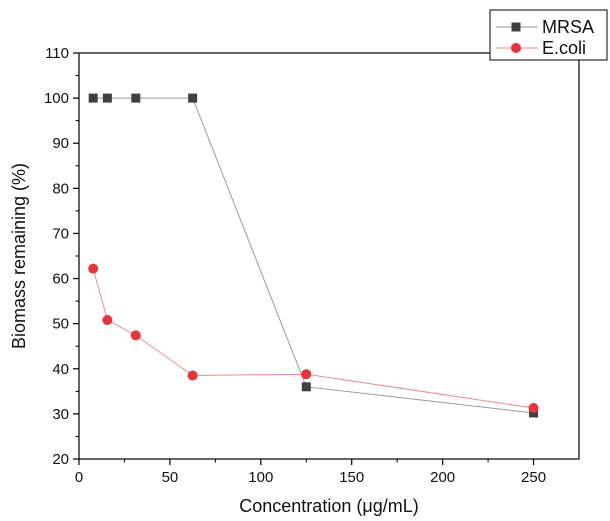 This screenshot has width=610, height=521. What do you see at coordinates (57, 53) in the screenshot?
I see `y-tick-label: 110` at bounding box center [57, 53].